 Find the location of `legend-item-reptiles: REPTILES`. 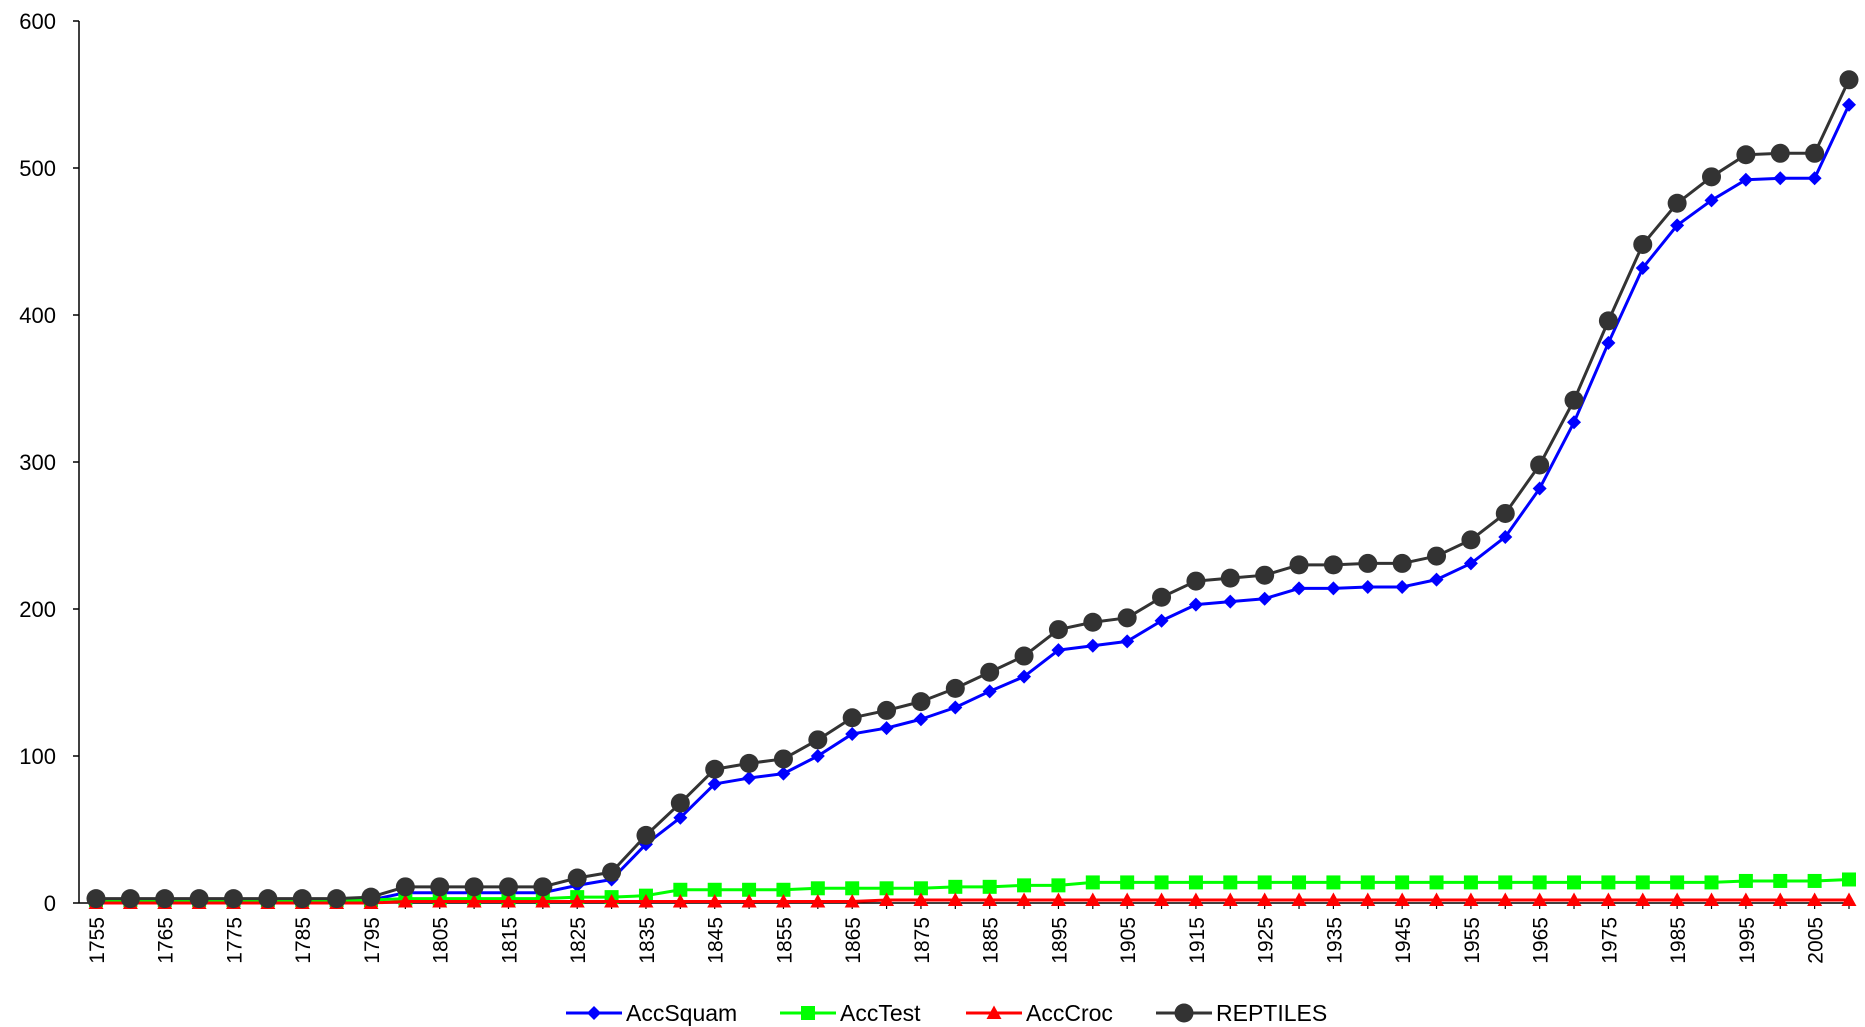

legend-item-reptiles: REPTILES is located at coordinates (1241, 1013).